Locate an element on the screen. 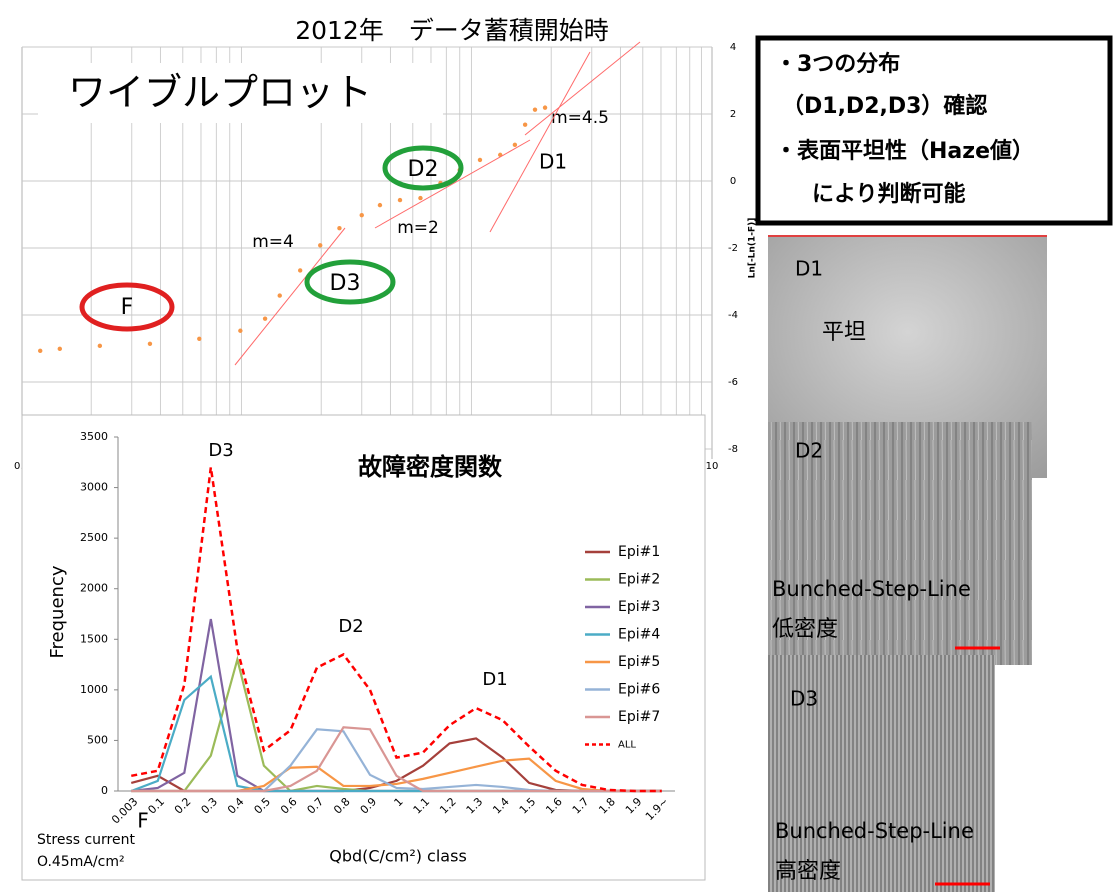 Image resolution: width=1115 pixels, height=892 pixels. note-line: により判断可能 is located at coordinates (889, 194).